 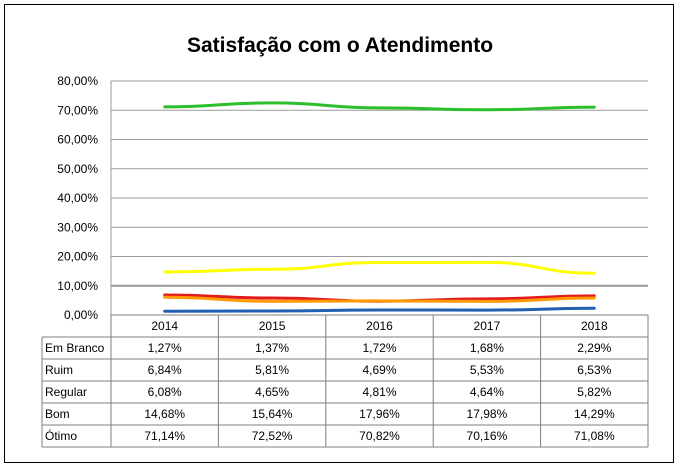 What do you see at coordinates (77, 140) in the screenshot?
I see `y-tick-label: 60,00%` at bounding box center [77, 140].